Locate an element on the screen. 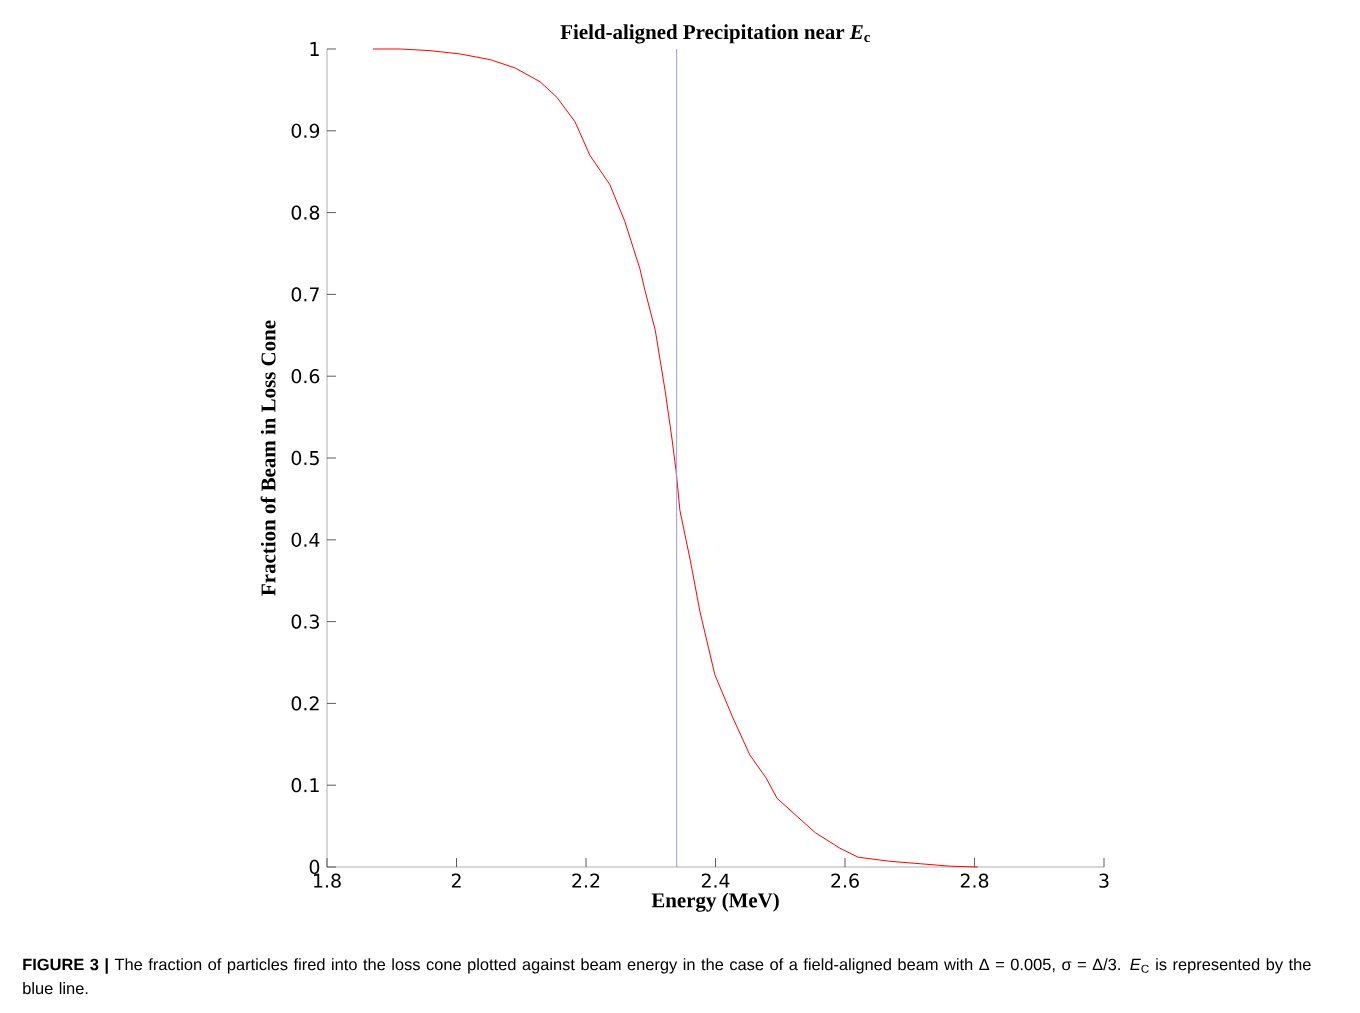  y-tick-label: 1 is located at coordinates (314, 49).